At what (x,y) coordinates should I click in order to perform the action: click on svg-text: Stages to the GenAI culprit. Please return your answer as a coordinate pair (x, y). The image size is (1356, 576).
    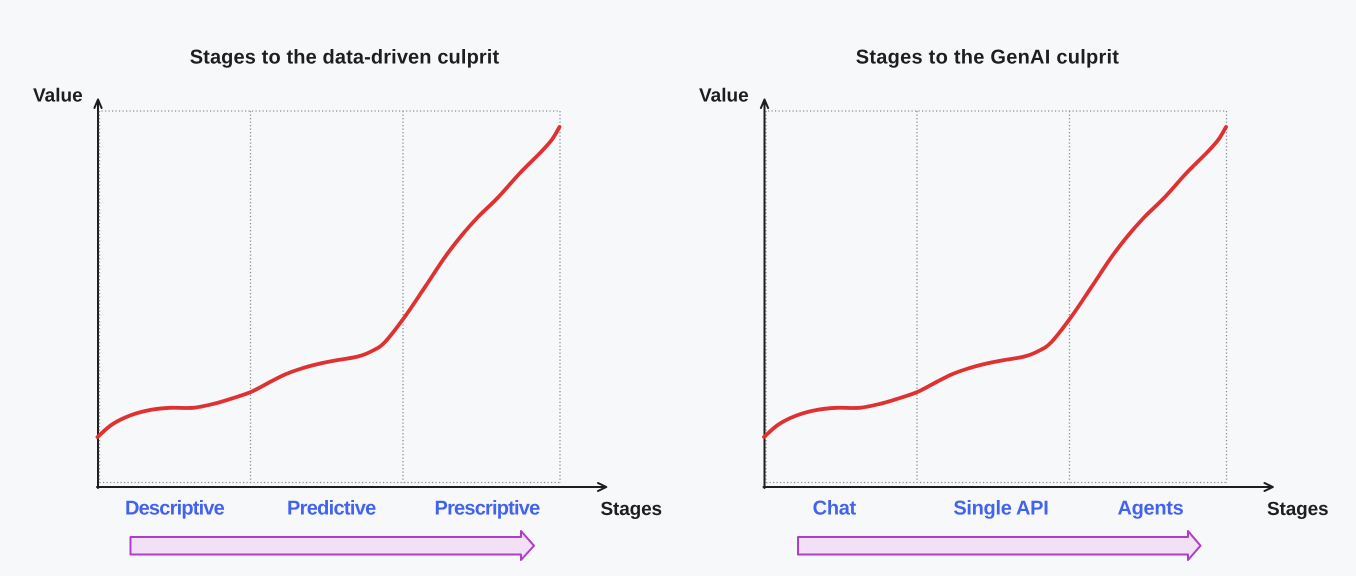
    Looking at the image, I should click on (988, 58).